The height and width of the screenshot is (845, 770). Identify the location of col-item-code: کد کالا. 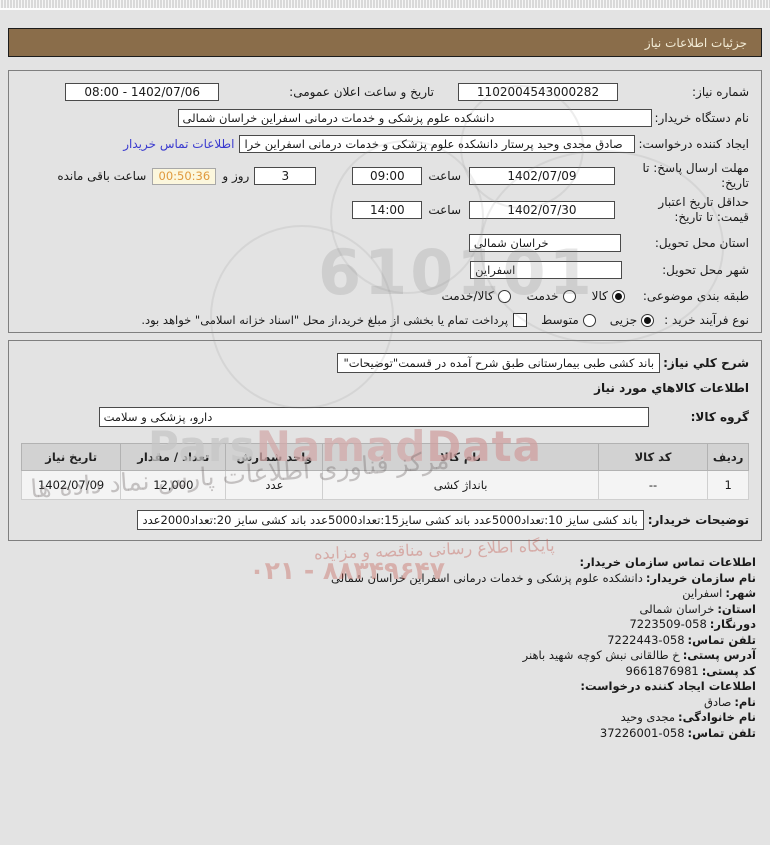
(653, 457).